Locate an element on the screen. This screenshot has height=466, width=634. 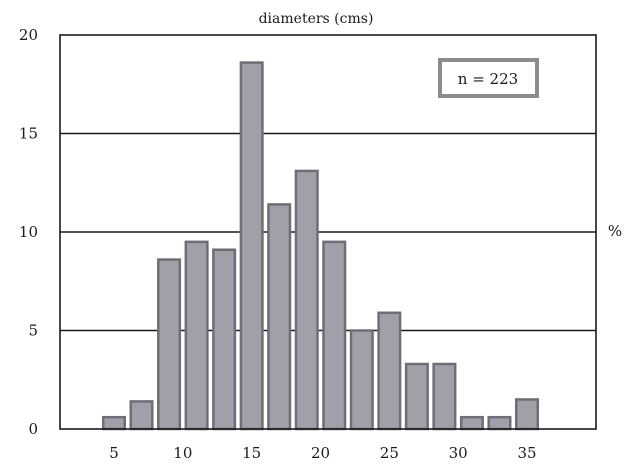
sample-size-box: n = 223 is located at coordinates (488, 78).